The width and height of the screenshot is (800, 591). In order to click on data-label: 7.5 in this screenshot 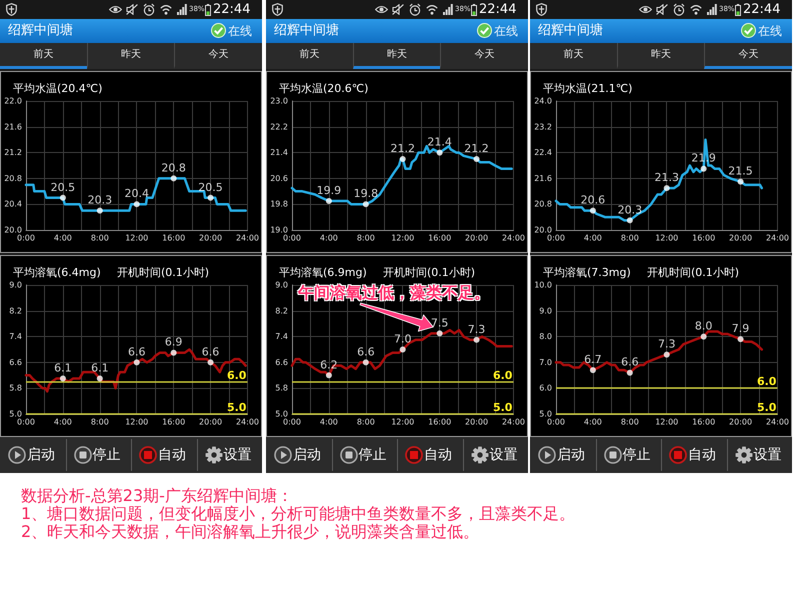, I will do `click(439, 323)`.